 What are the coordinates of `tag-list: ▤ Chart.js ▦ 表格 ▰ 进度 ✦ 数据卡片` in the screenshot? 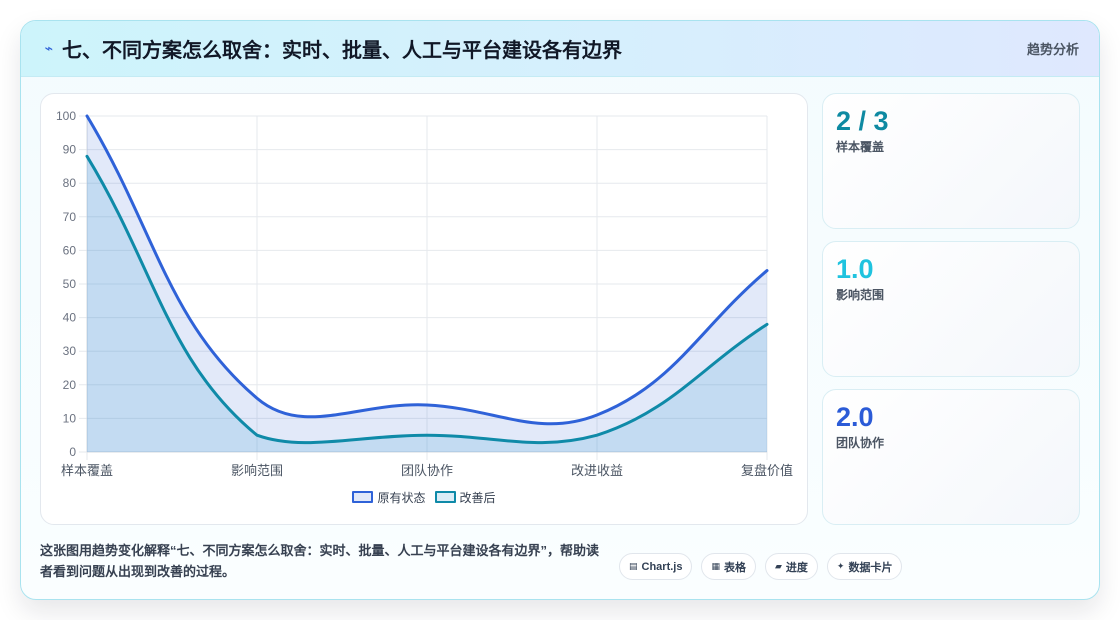 It's located at (761, 566).